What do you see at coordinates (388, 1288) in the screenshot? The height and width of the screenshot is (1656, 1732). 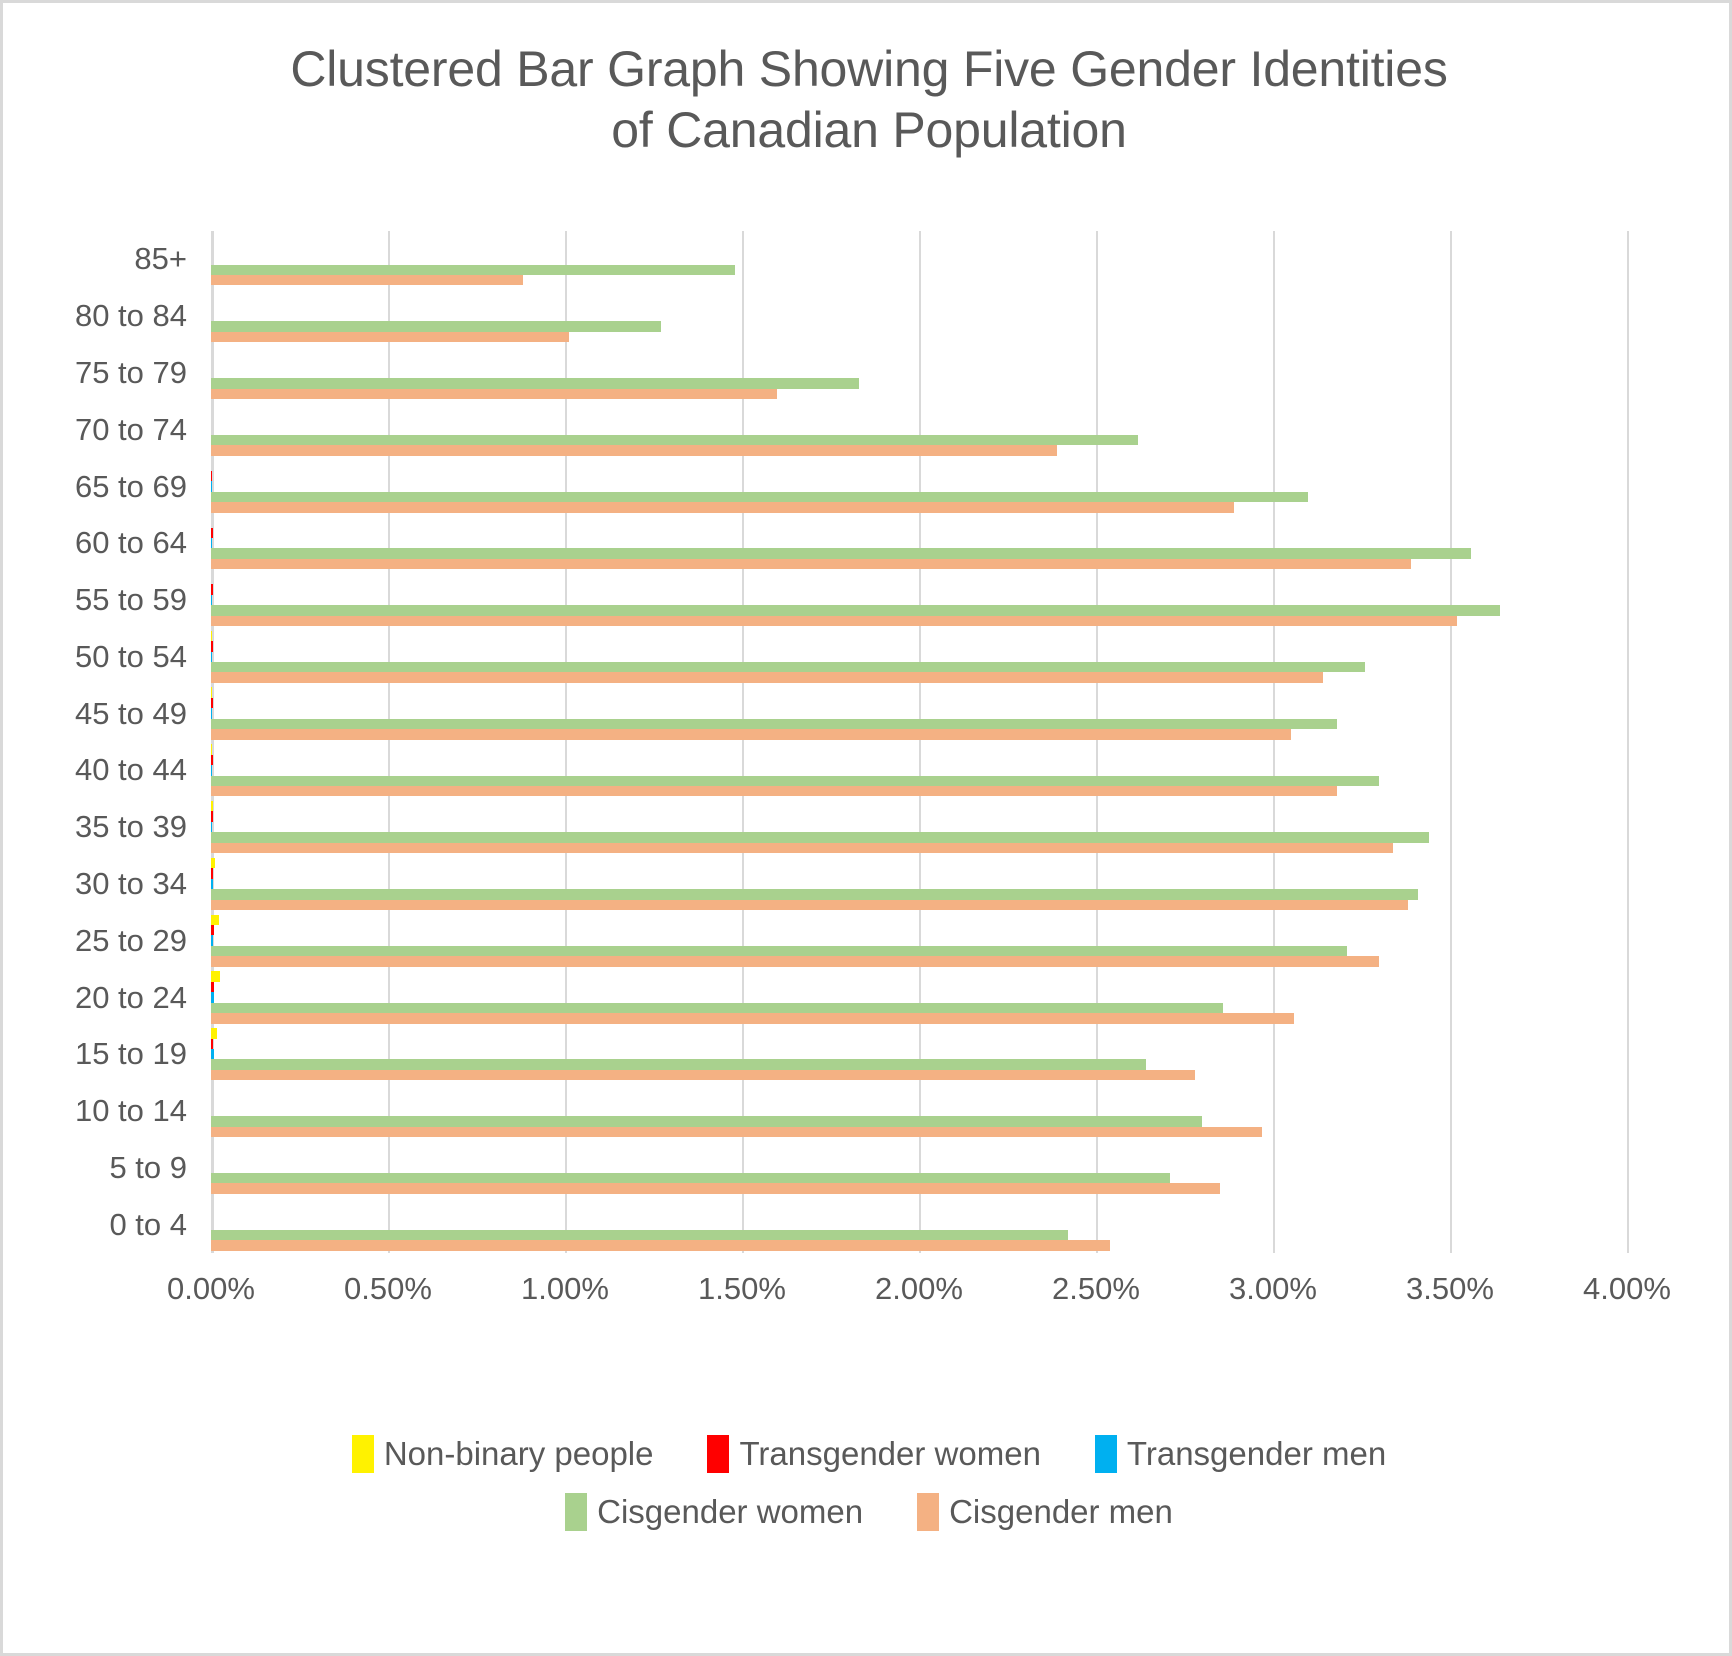 I see `x-axis-tick-label: 0.50%` at bounding box center [388, 1288].